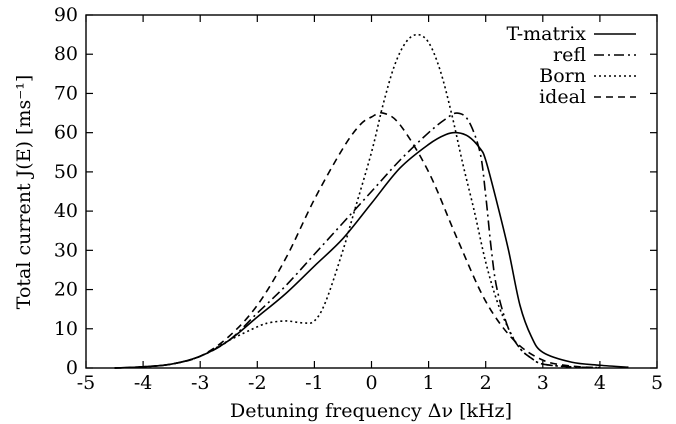 Image resolution: width=676 pixels, height=424 pixels. I want to click on legend-label: Born, so click(562, 76).